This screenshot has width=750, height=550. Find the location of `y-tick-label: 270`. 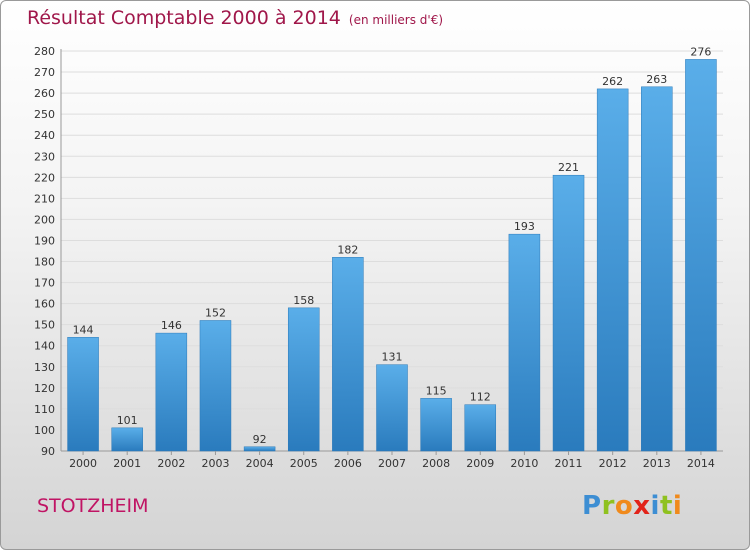

y-tick-label: 270 is located at coordinates (44, 72).